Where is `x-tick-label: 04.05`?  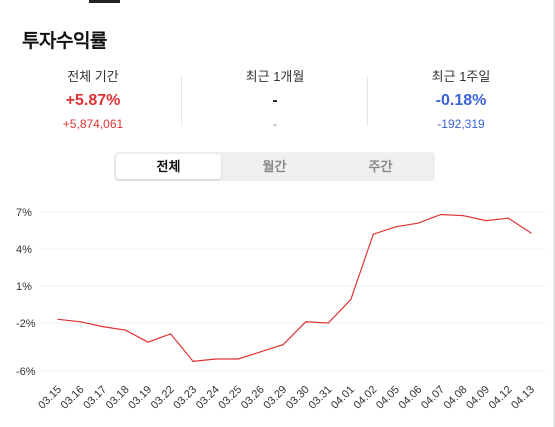
x-tick-label: 04.05 is located at coordinates (388, 398).